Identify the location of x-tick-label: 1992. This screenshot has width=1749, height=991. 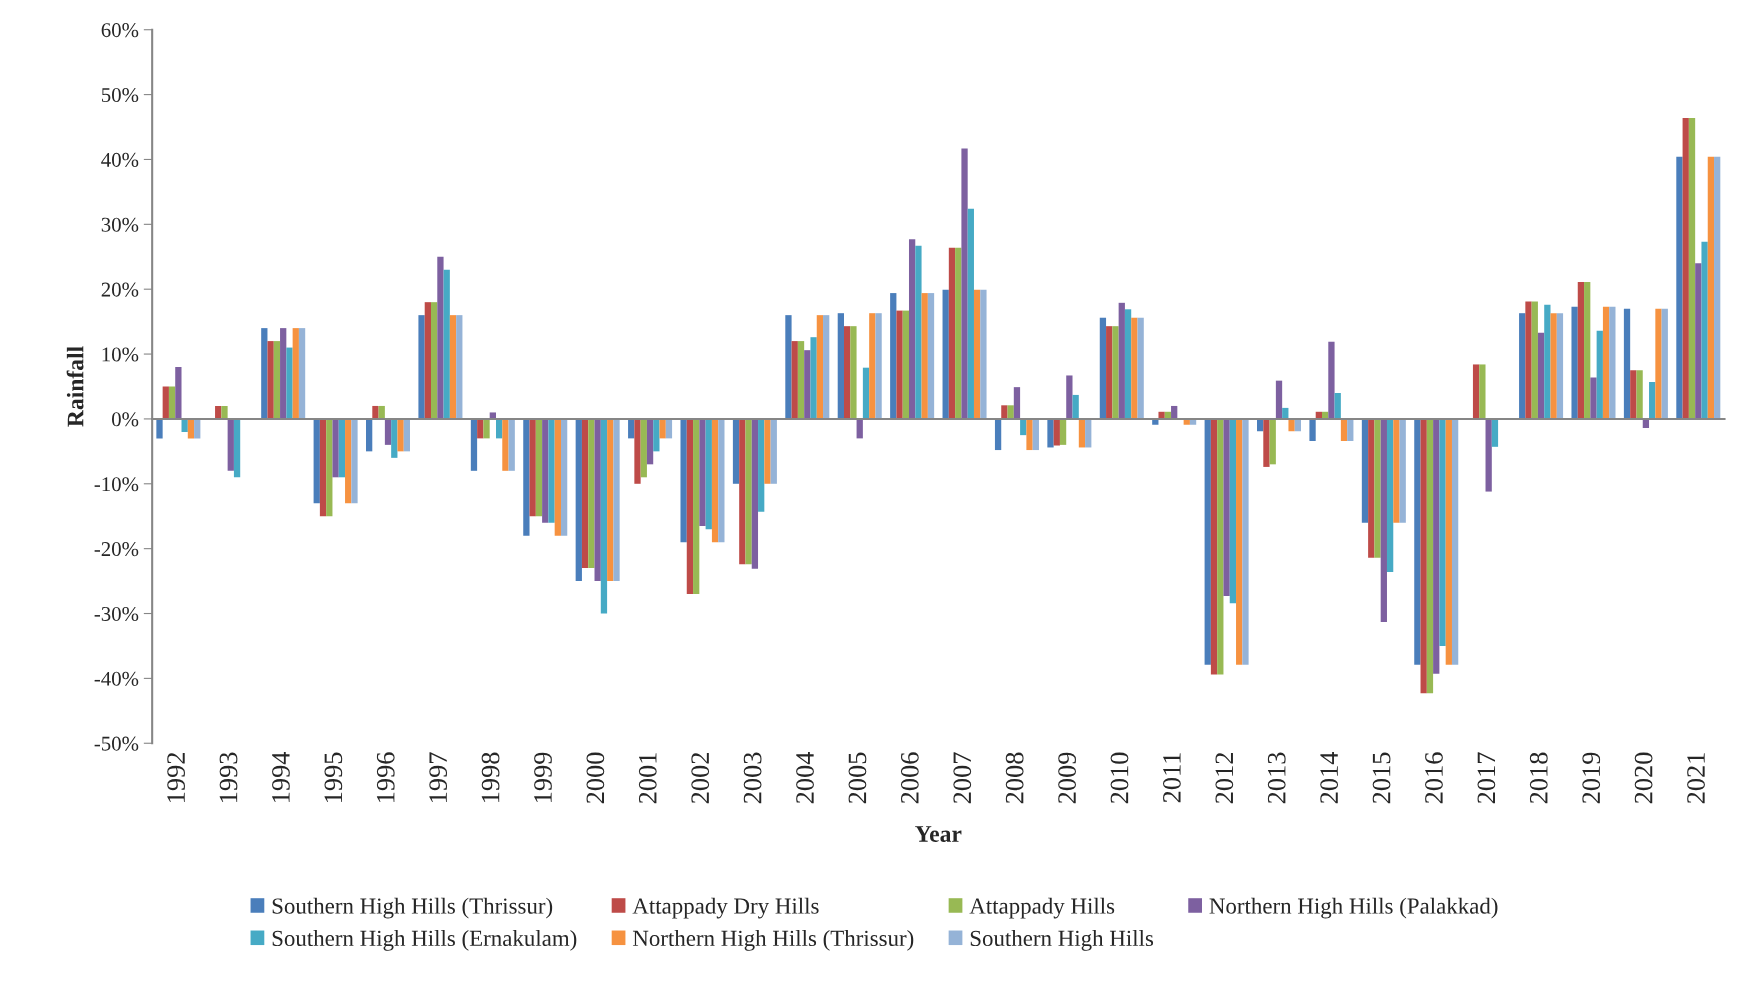
(176, 778).